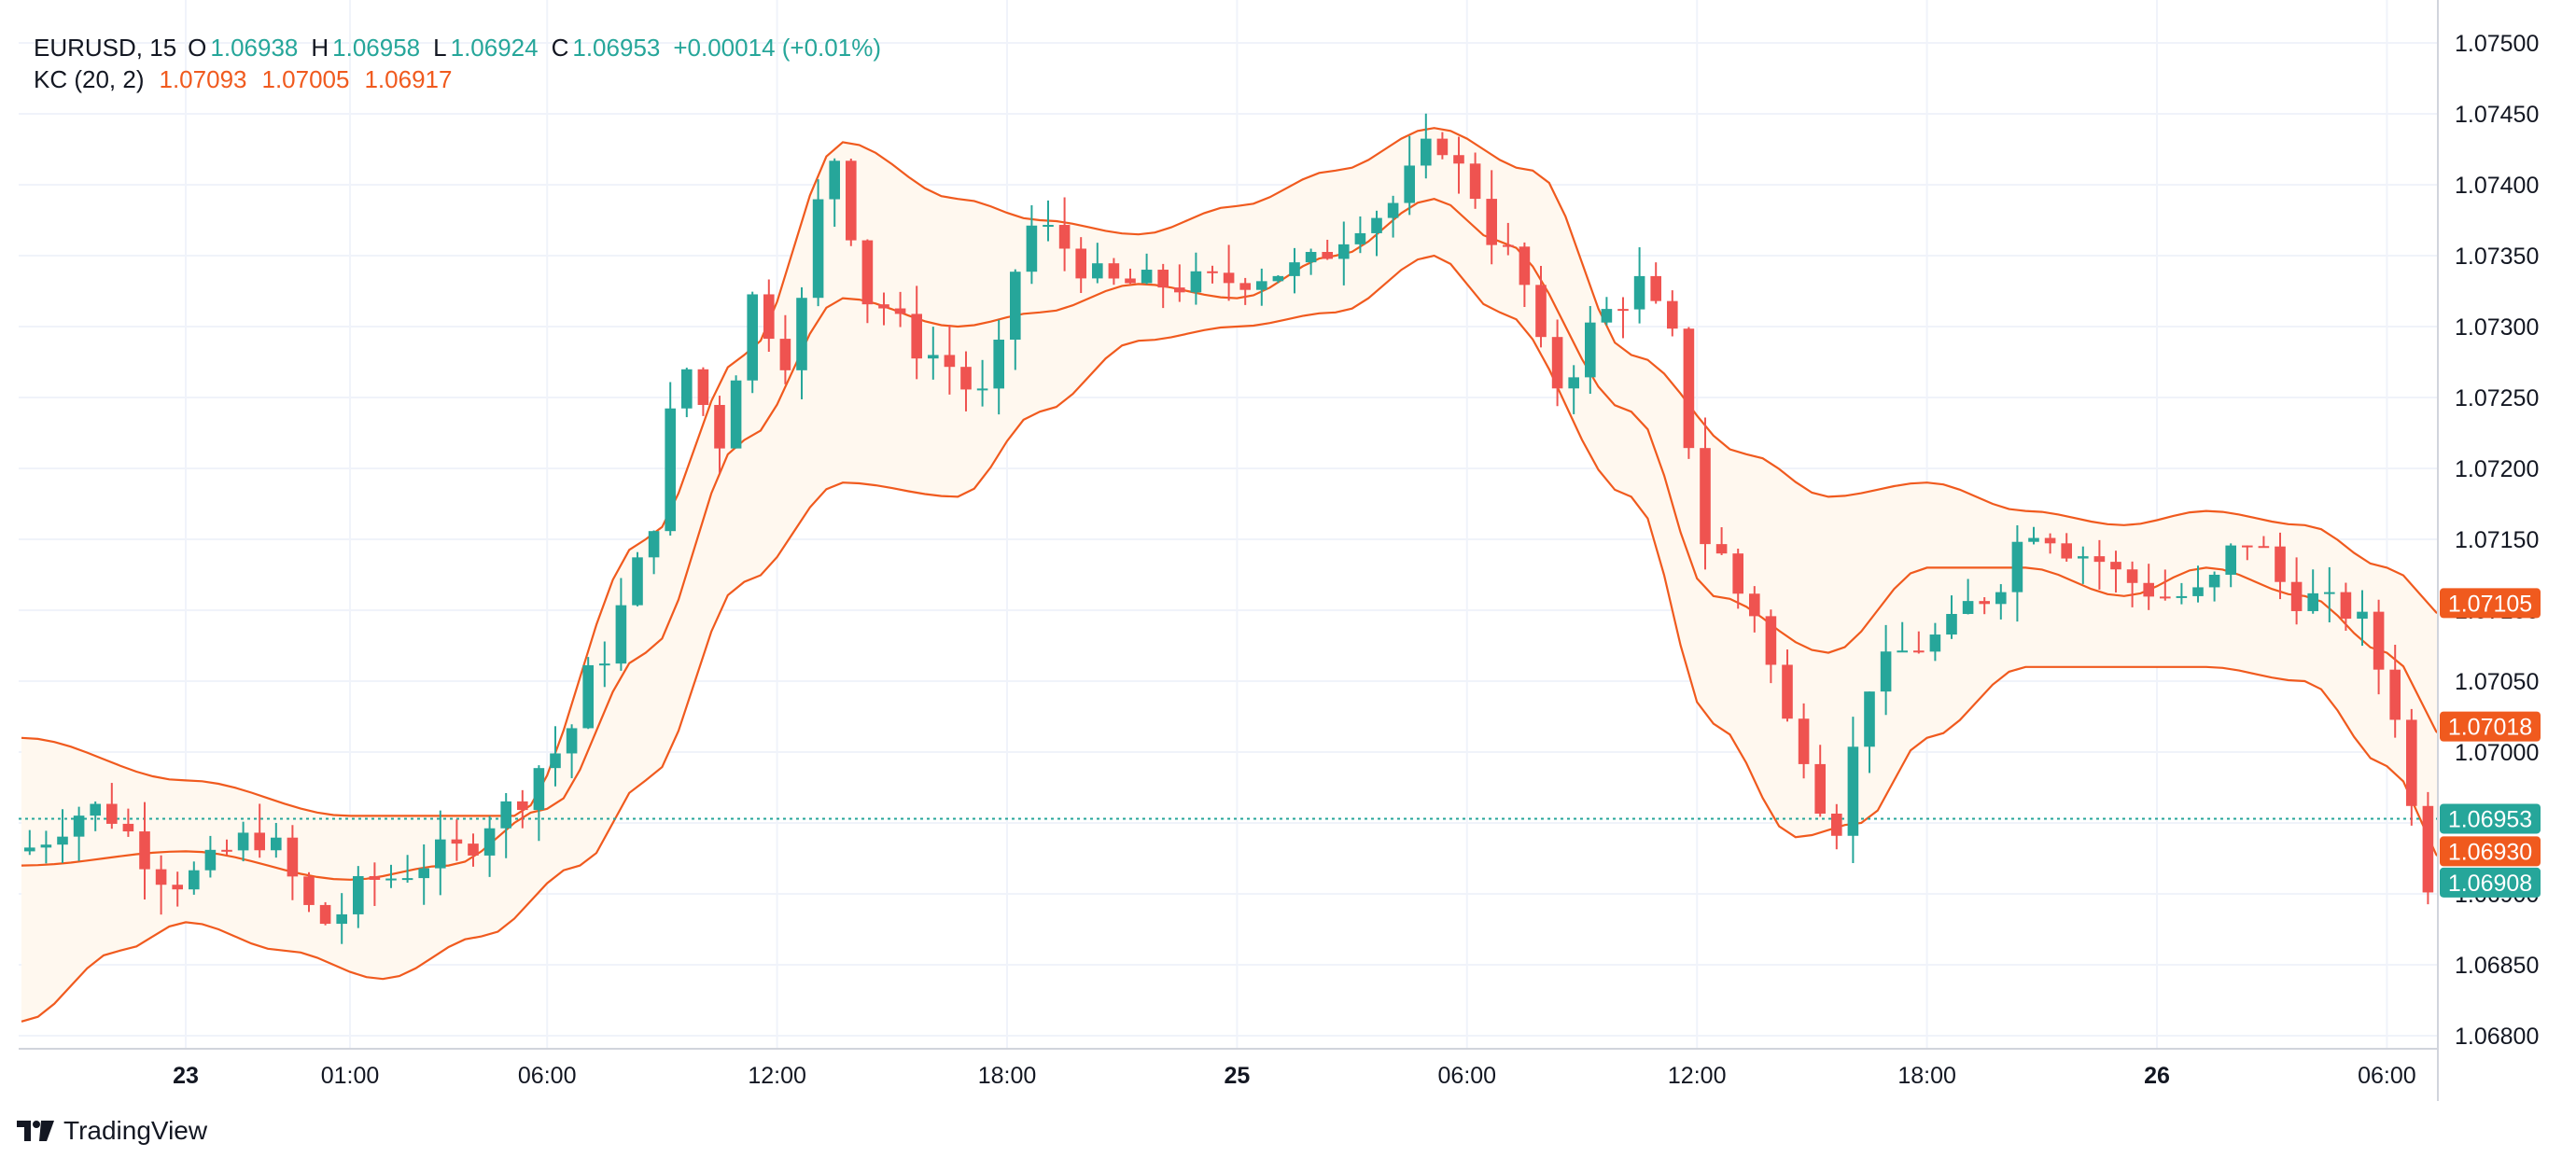 Image resolution: width=2576 pixels, height=1171 pixels. I want to click on time-tick-label: 23, so click(186, 1076).